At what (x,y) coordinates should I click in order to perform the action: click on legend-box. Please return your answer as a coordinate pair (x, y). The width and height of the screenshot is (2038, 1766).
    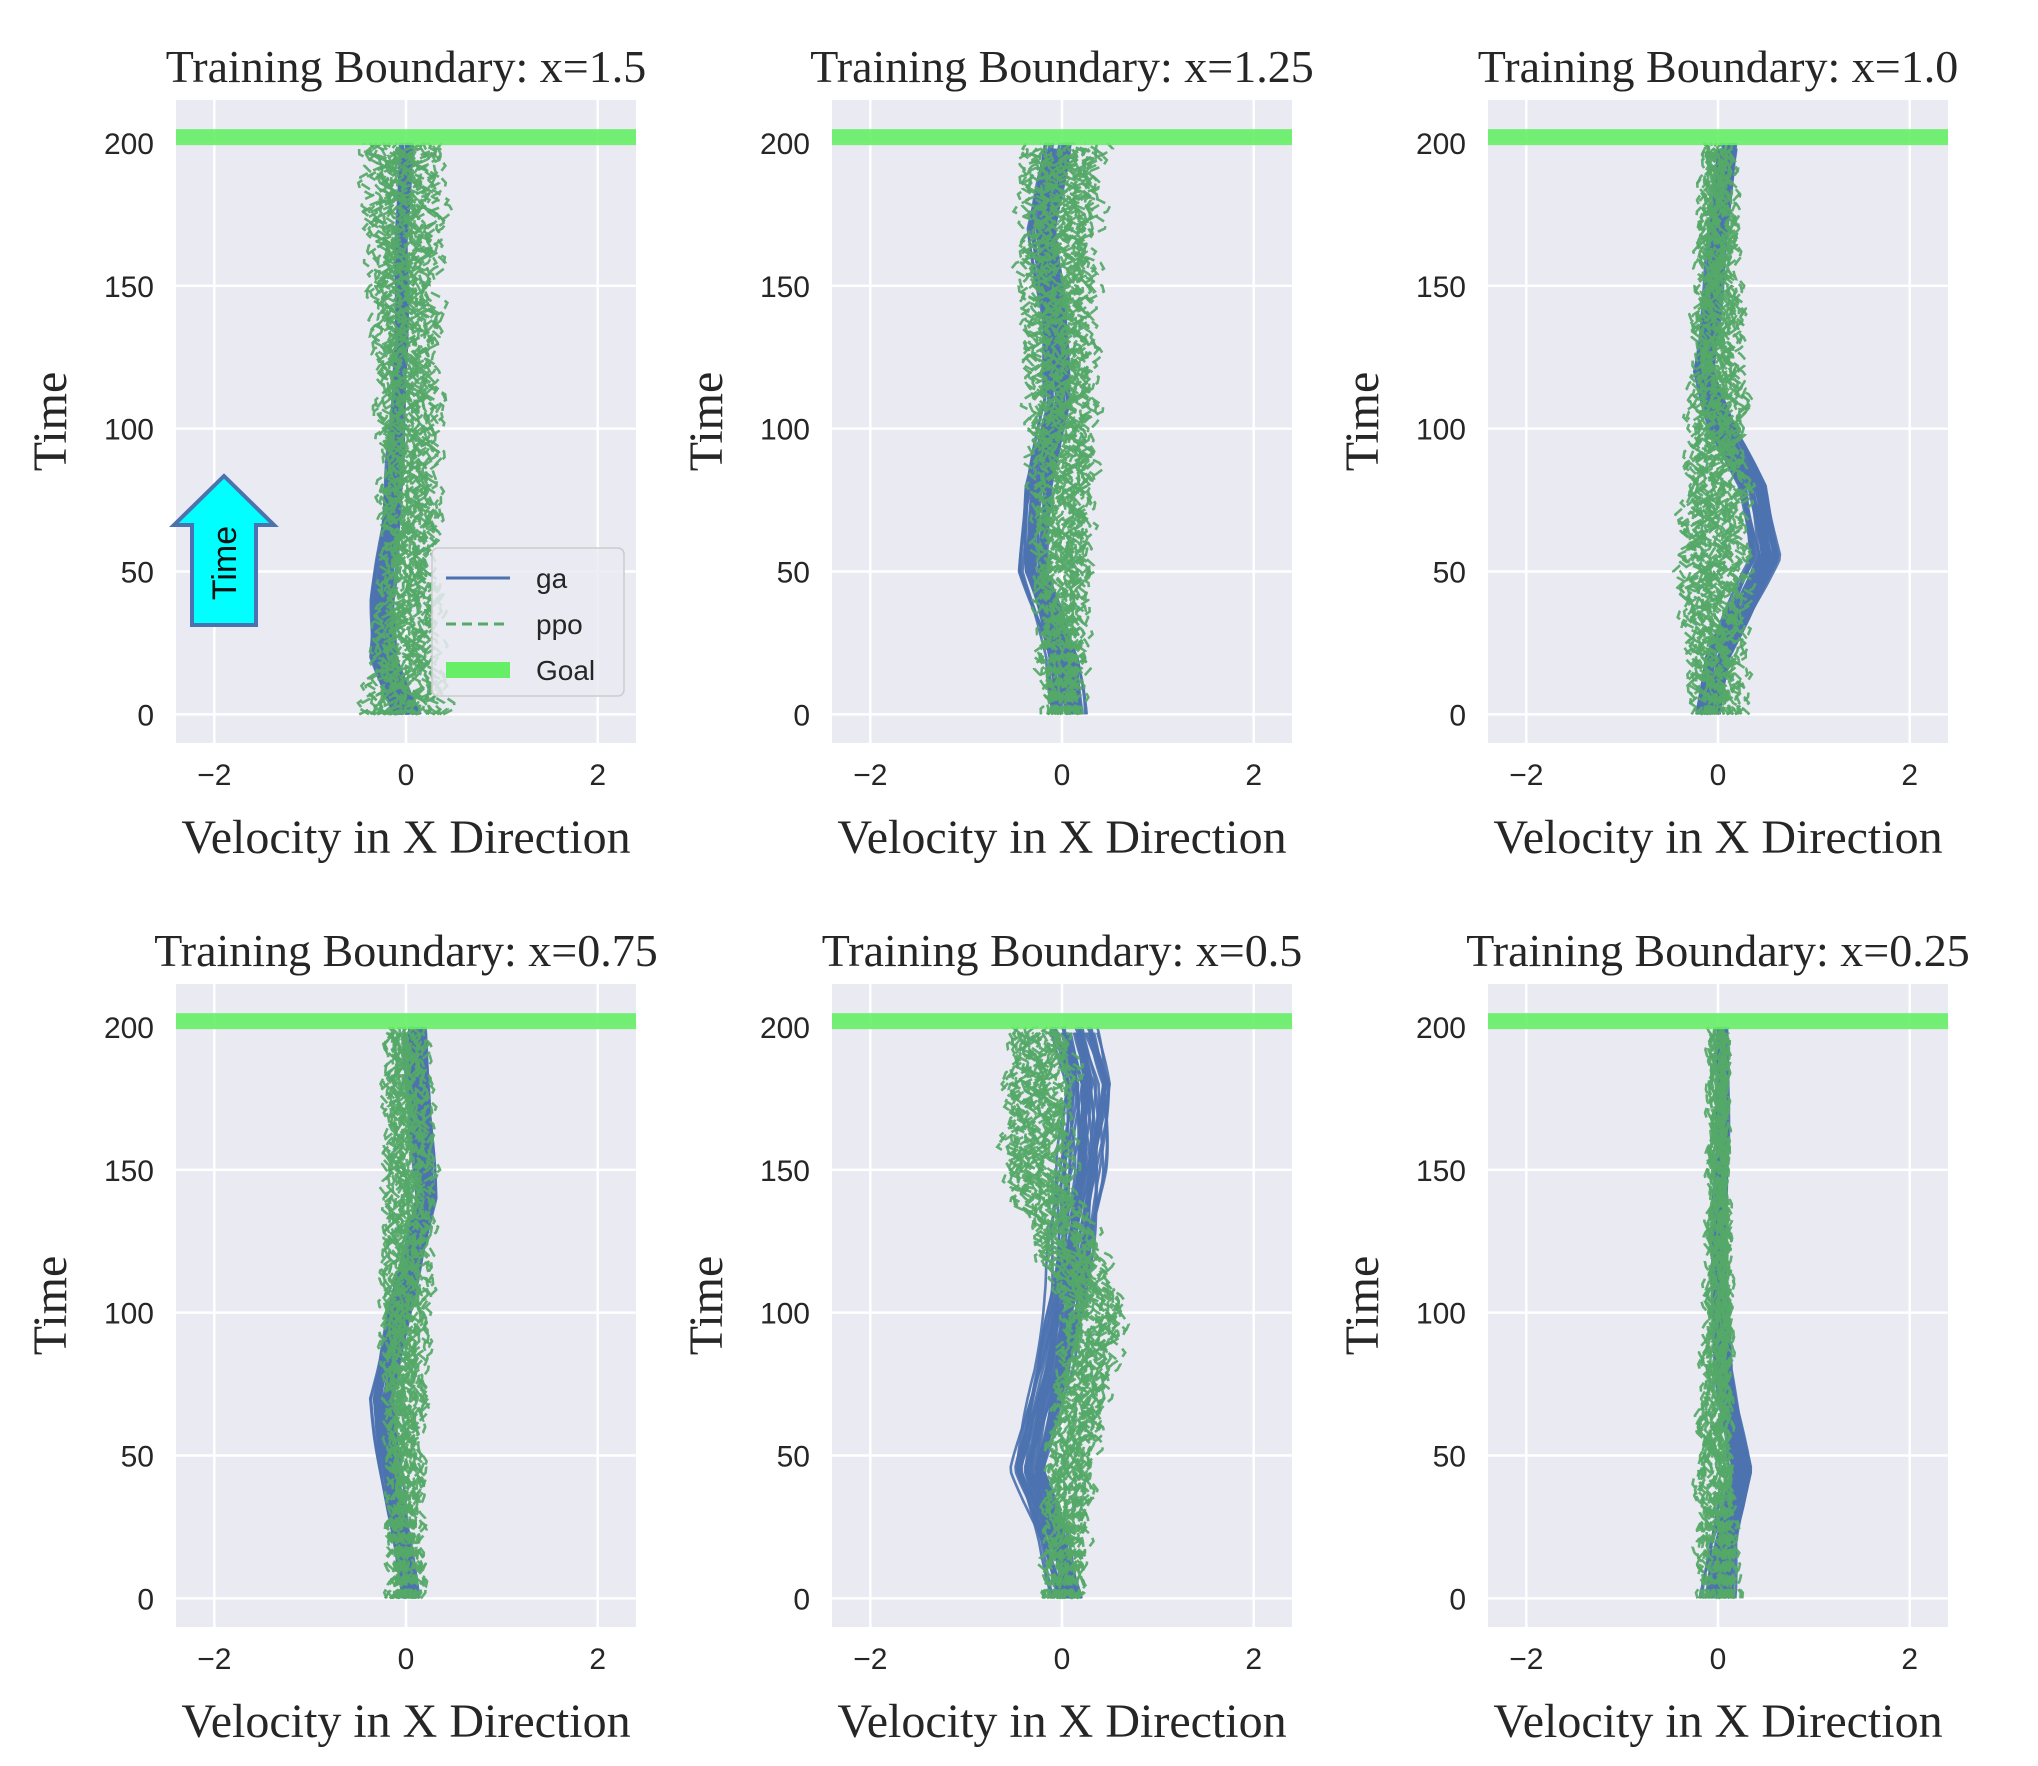
    Looking at the image, I should click on (528, 622).